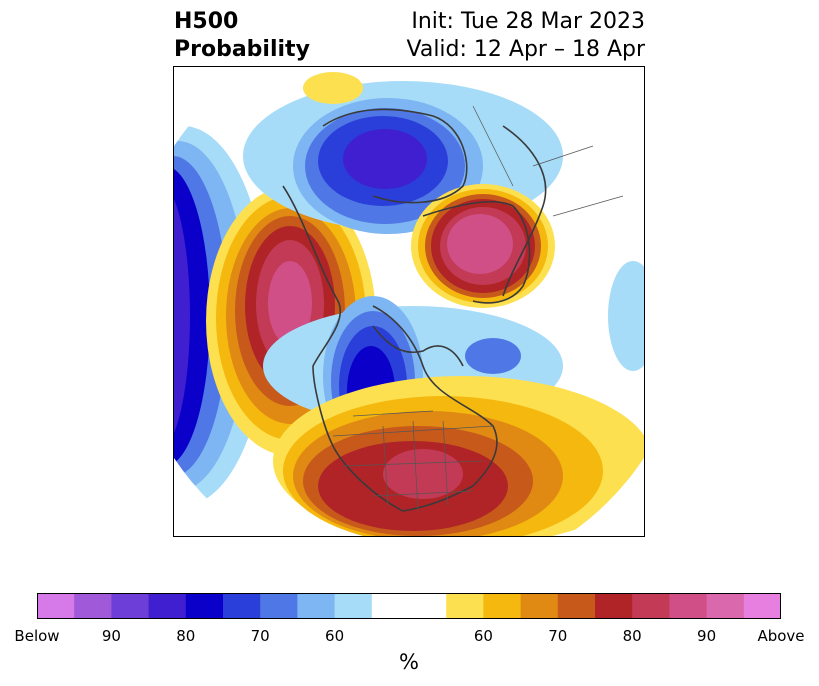 This screenshot has width=819, height=686. I want to click on colorbar-tick-label: Below, so click(37, 636).